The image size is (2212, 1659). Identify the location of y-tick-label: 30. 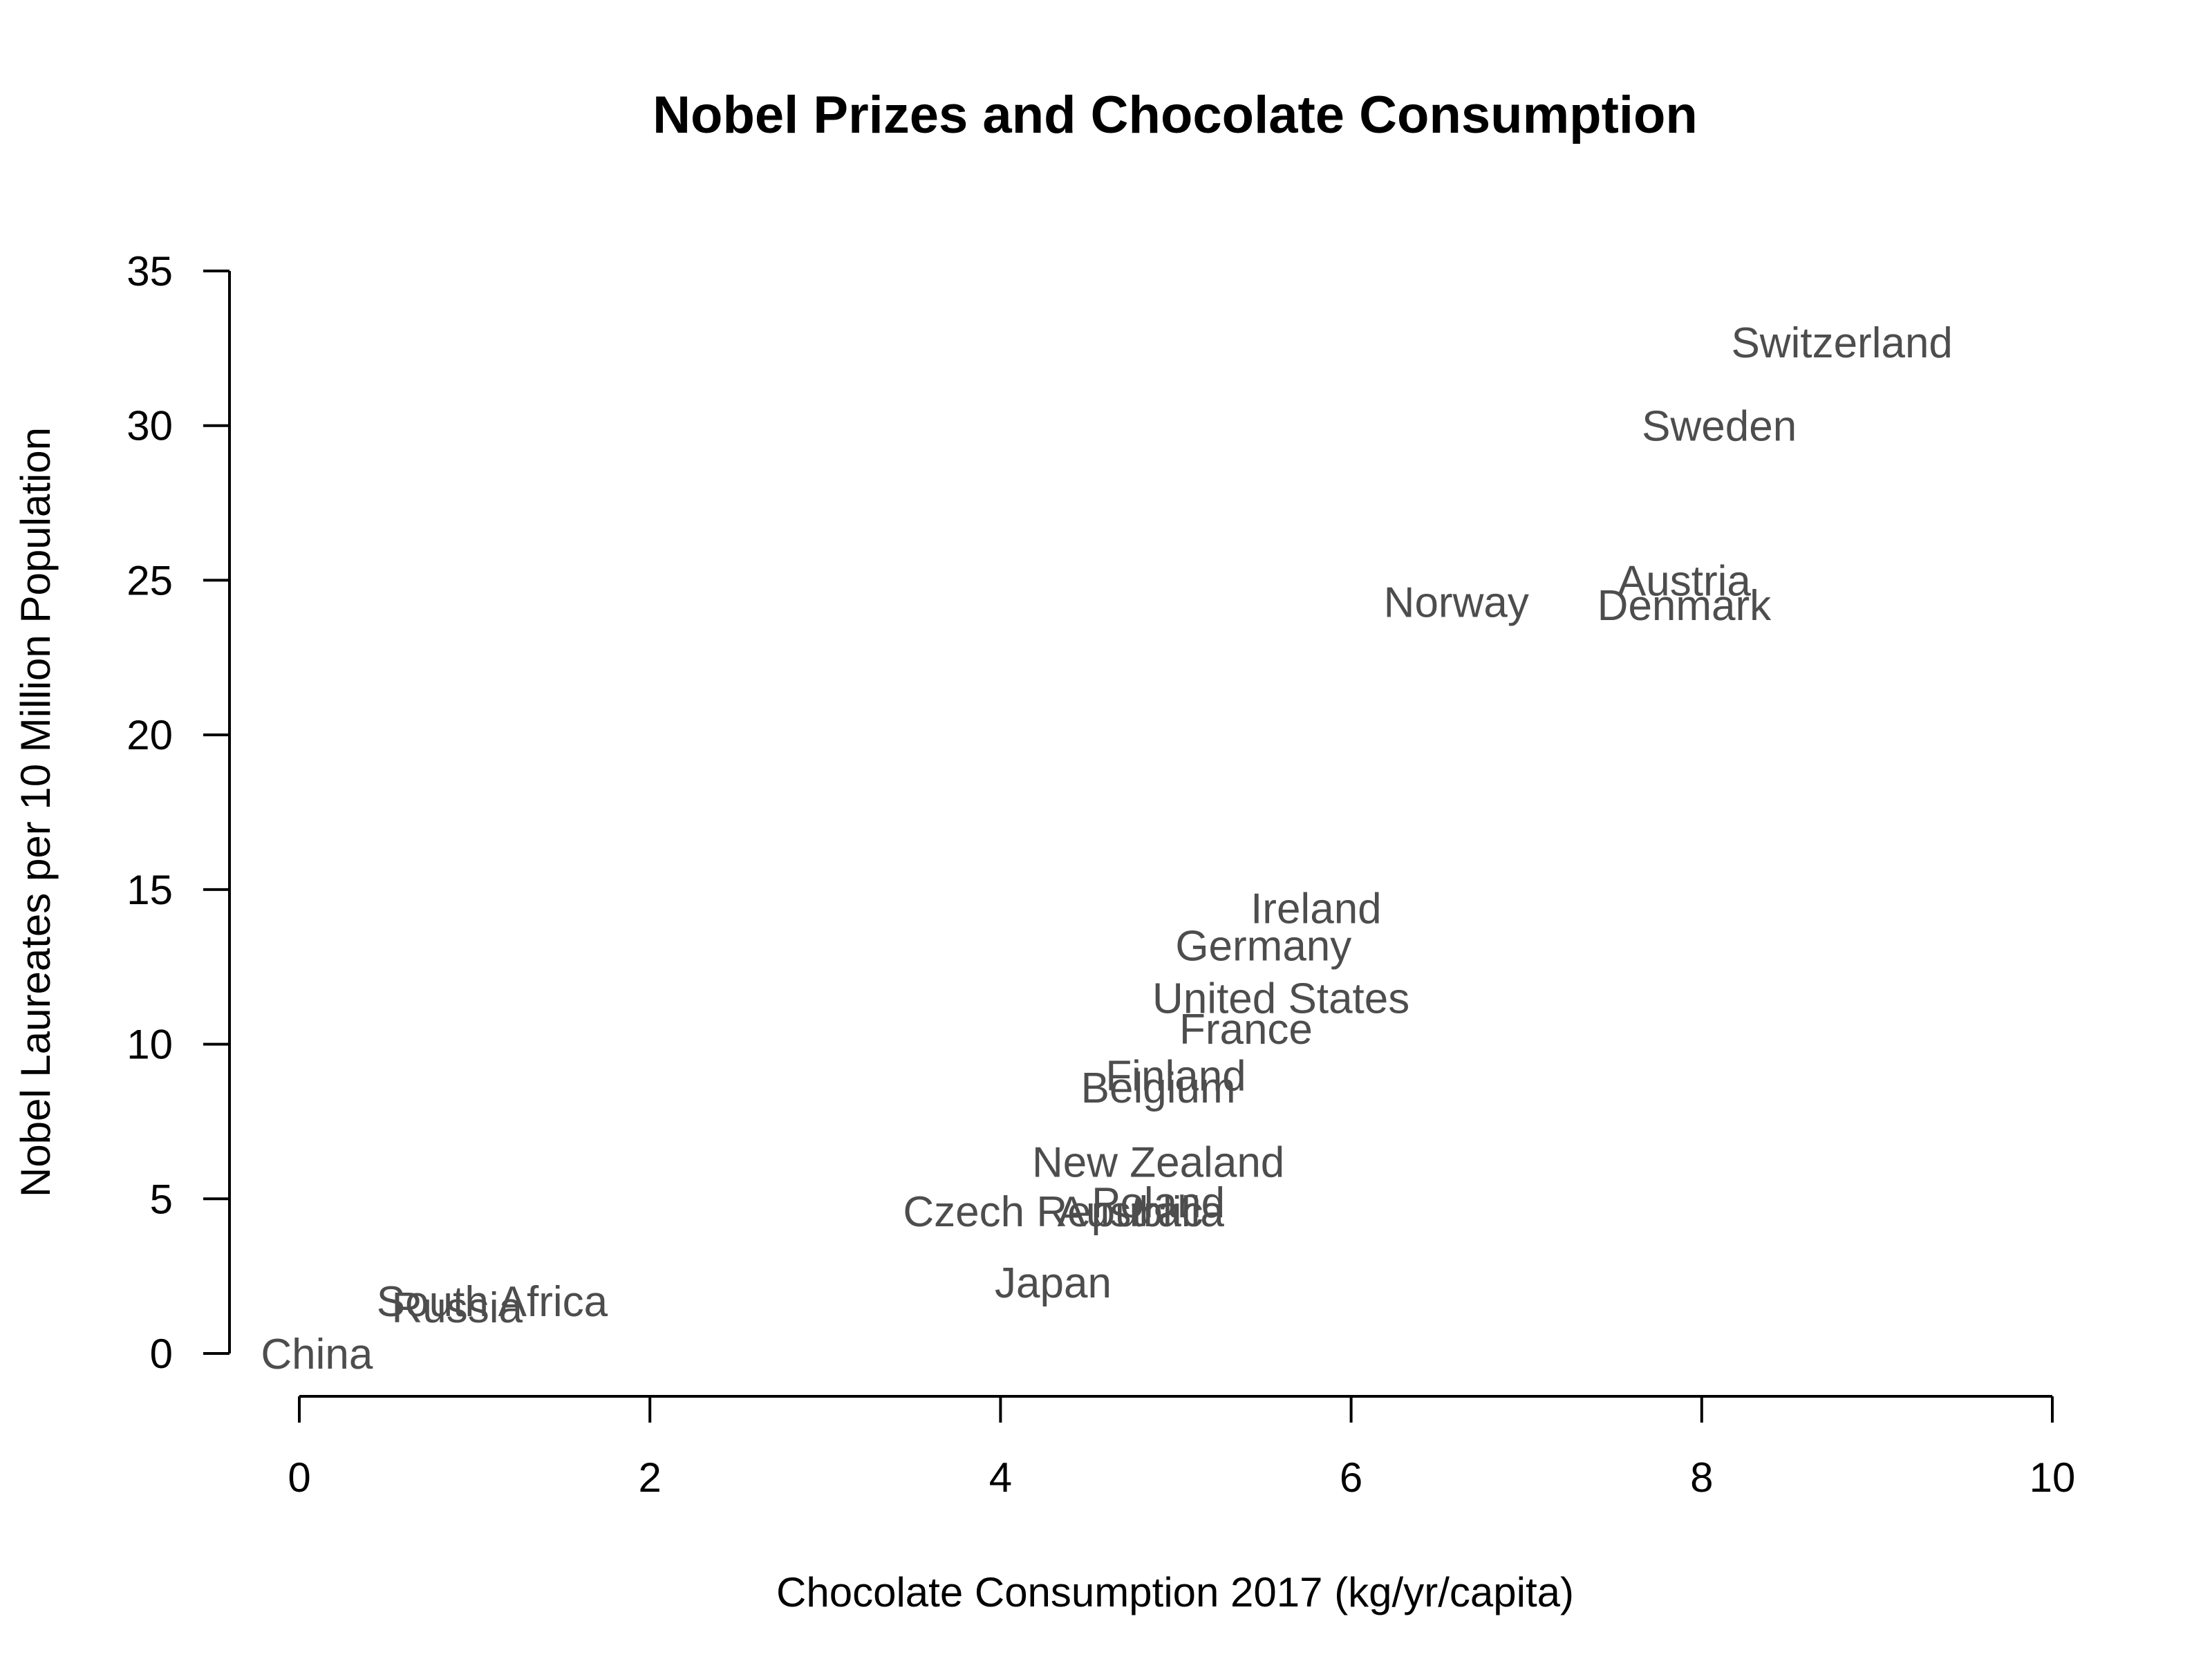
(150, 426).